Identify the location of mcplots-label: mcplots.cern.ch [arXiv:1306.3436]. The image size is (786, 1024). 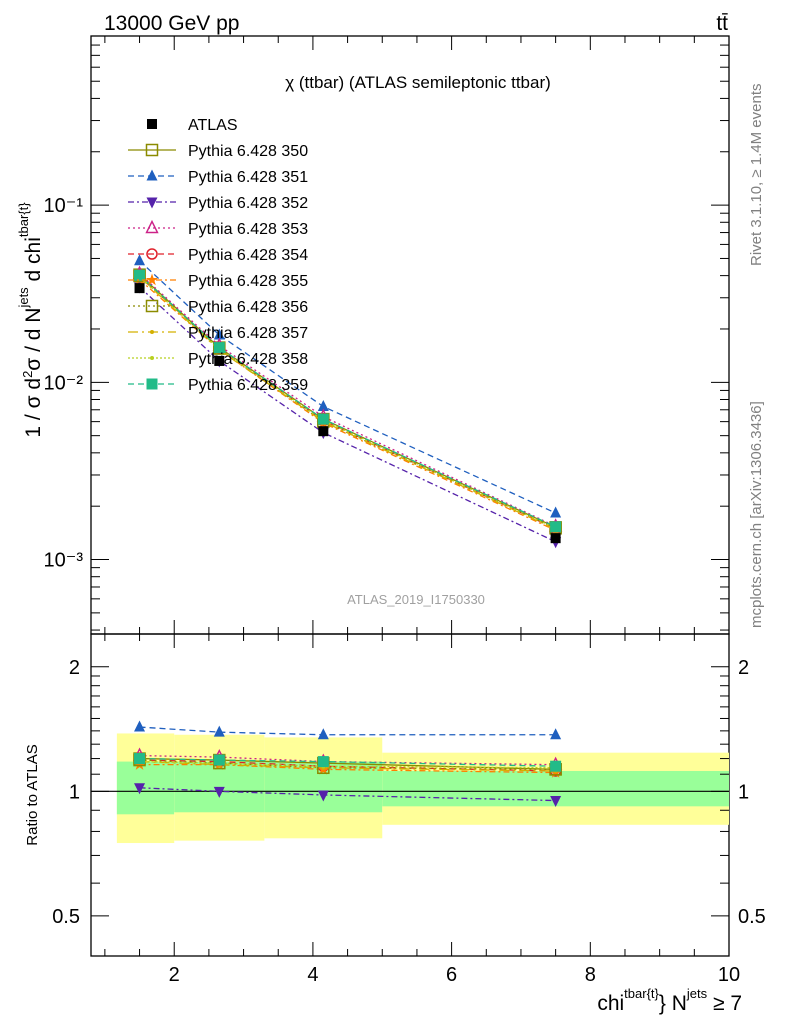
(756, 514).